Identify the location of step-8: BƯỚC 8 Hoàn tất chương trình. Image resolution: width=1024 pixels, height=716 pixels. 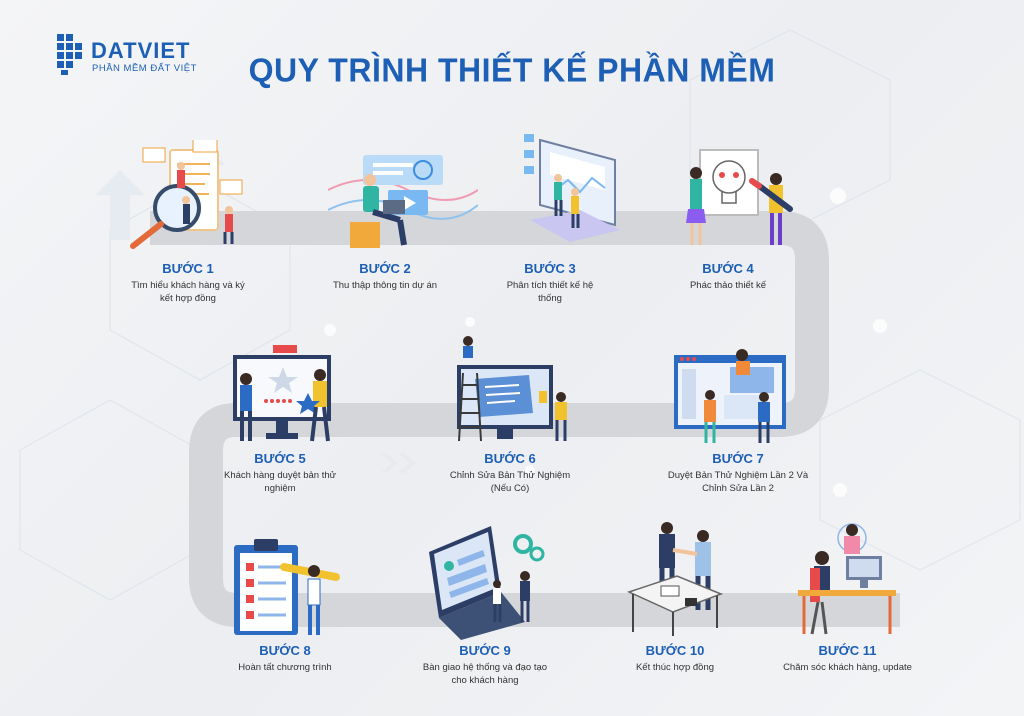
(285, 658).